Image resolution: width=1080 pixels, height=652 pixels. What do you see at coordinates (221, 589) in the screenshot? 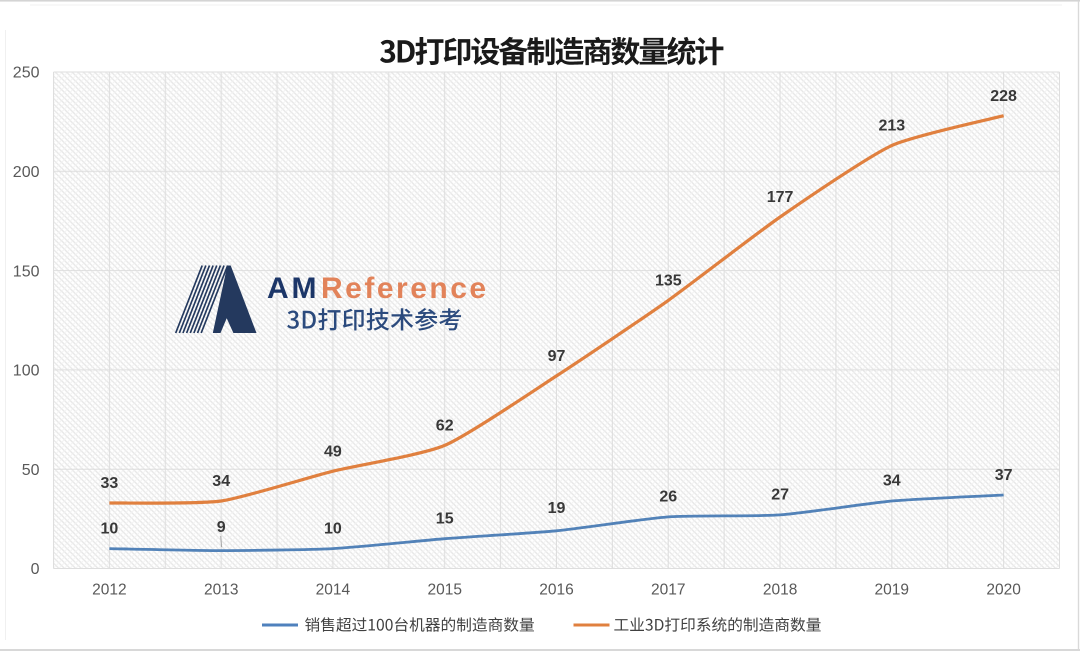
I see `svg-text: 2013` at bounding box center [221, 589].